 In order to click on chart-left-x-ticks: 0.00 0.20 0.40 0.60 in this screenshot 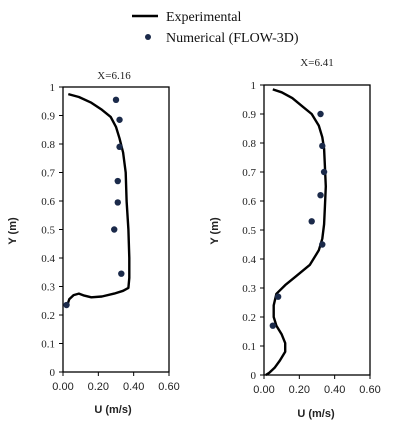, I will do `click(116, 382)`.